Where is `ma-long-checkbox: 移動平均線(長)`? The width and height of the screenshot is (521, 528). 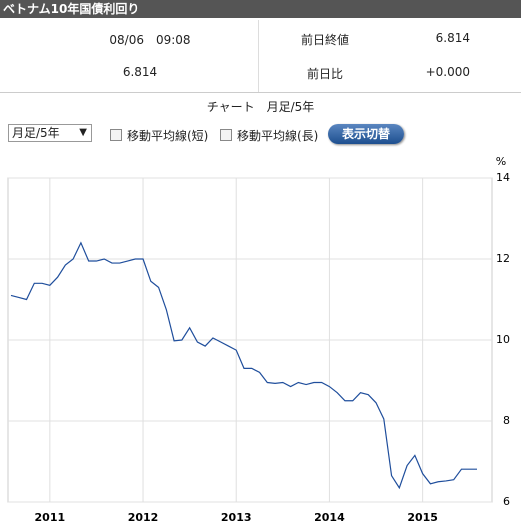 ma-long-checkbox: 移動平均線(長) is located at coordinates (269, 135).